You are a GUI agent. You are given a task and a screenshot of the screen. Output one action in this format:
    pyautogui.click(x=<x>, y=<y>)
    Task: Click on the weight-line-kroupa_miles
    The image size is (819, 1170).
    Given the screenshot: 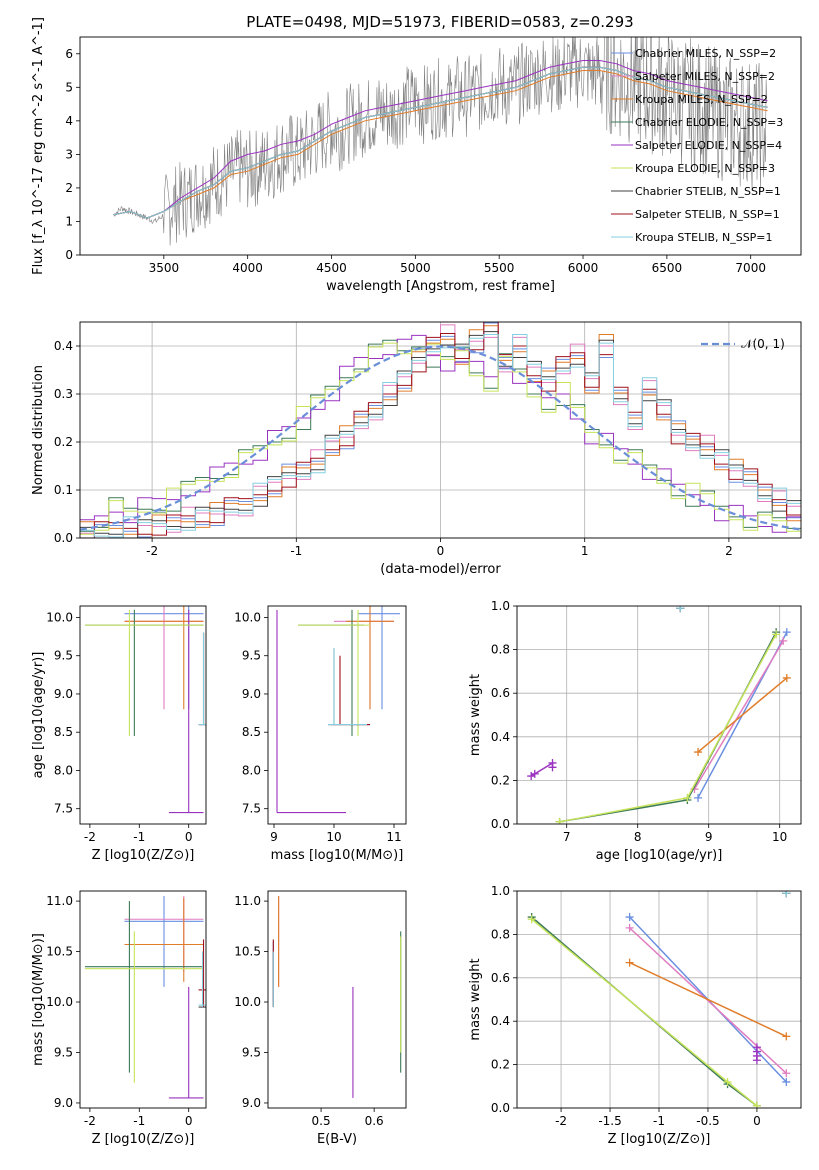 What is the action you would take?
    pyautogui.click(x=742, y=715)
    